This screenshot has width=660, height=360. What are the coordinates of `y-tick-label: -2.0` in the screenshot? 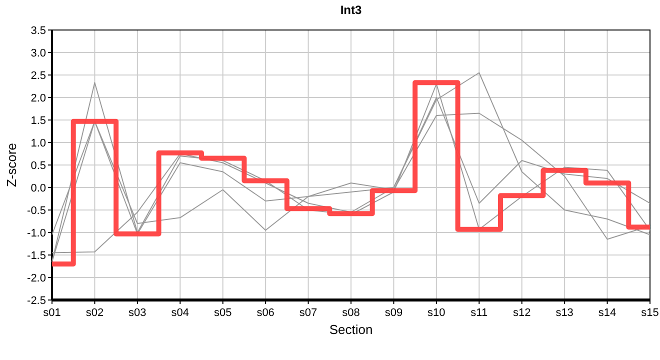 It's located at (36, 278).